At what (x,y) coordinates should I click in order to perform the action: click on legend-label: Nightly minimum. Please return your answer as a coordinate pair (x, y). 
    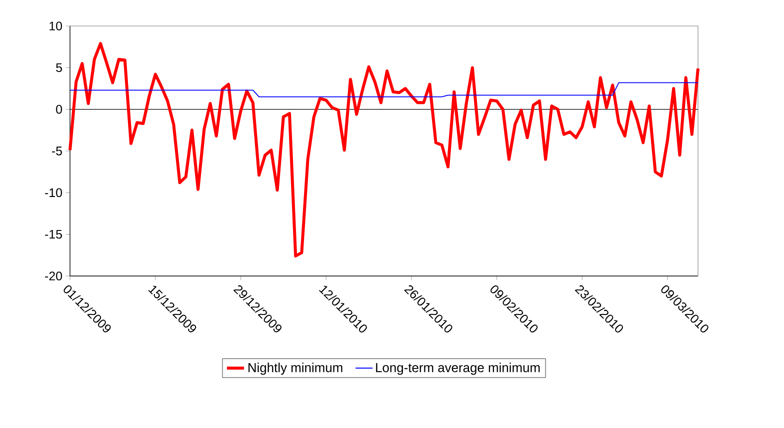
    Looking at the image, I should click on (295, 368).